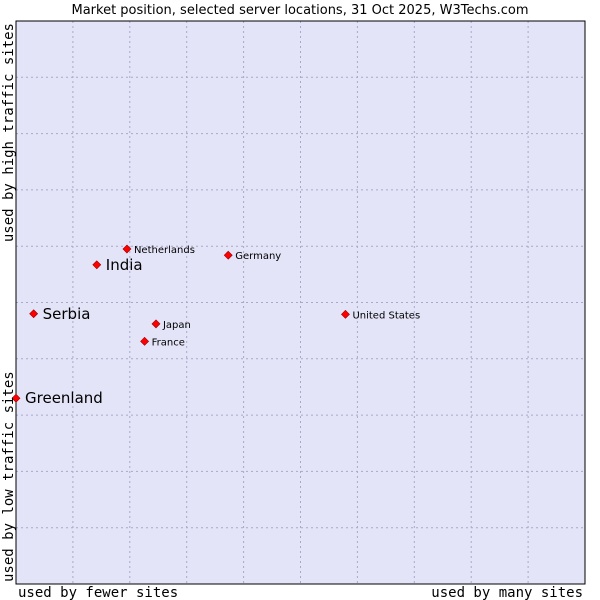  I want to click on label-france: France, so click(168, 342).